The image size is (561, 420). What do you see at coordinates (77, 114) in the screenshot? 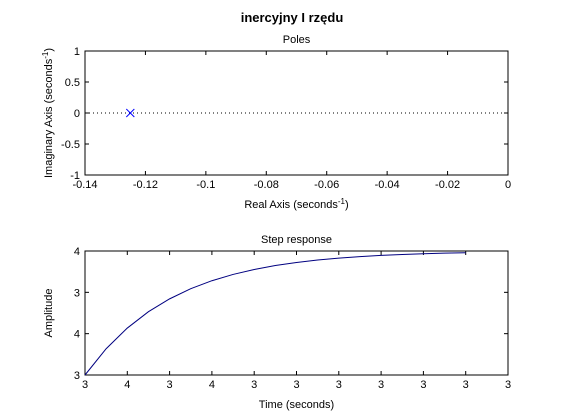
I see `y-tick-label: 0` at bounding box center [77, 114].